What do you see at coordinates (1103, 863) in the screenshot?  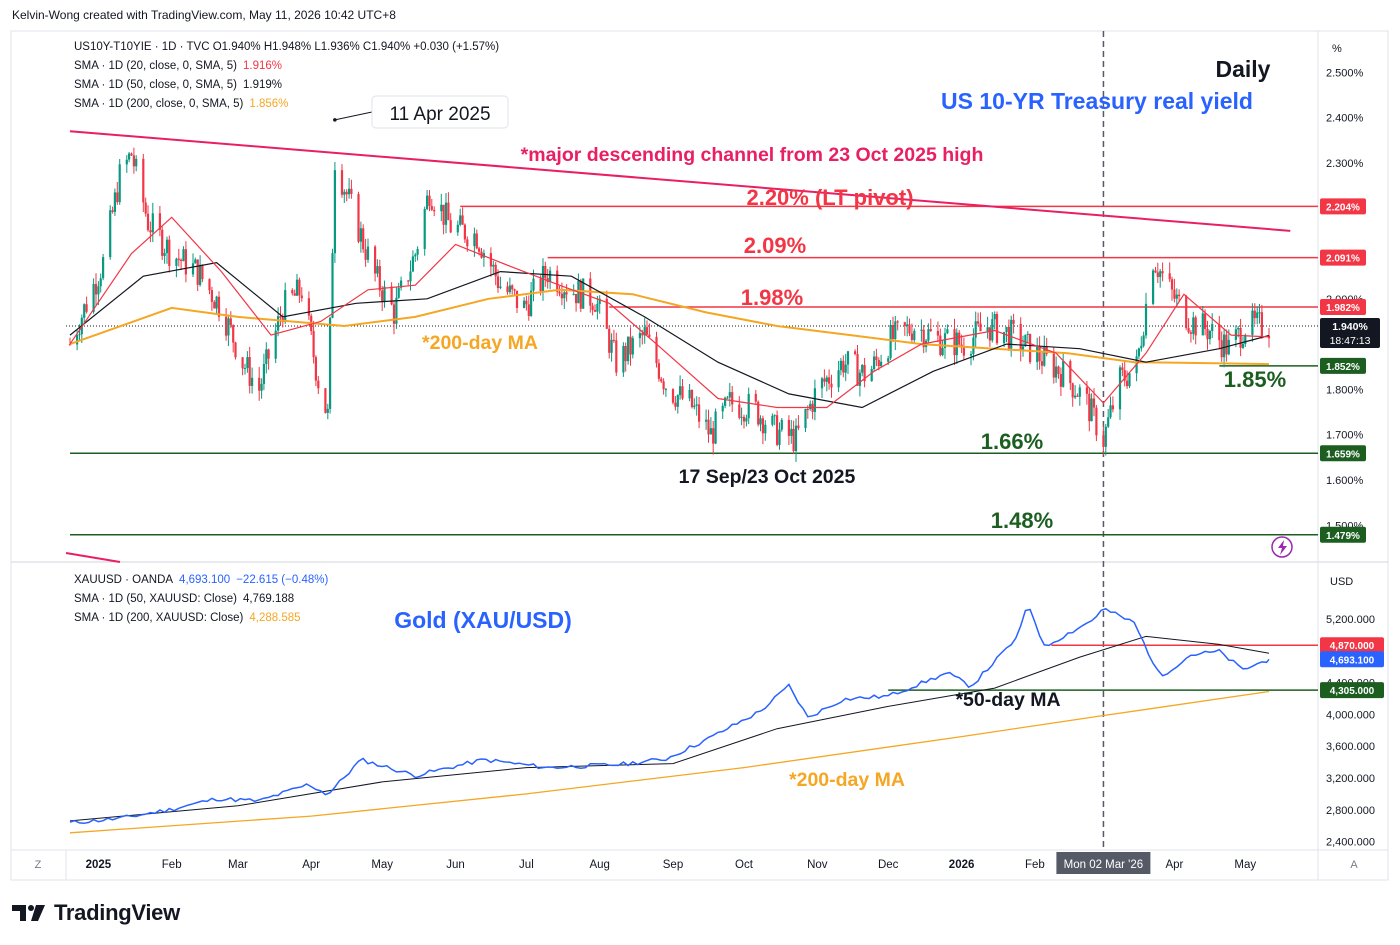 I see `crosshair-date-box` at bounding box center [1103, 863].